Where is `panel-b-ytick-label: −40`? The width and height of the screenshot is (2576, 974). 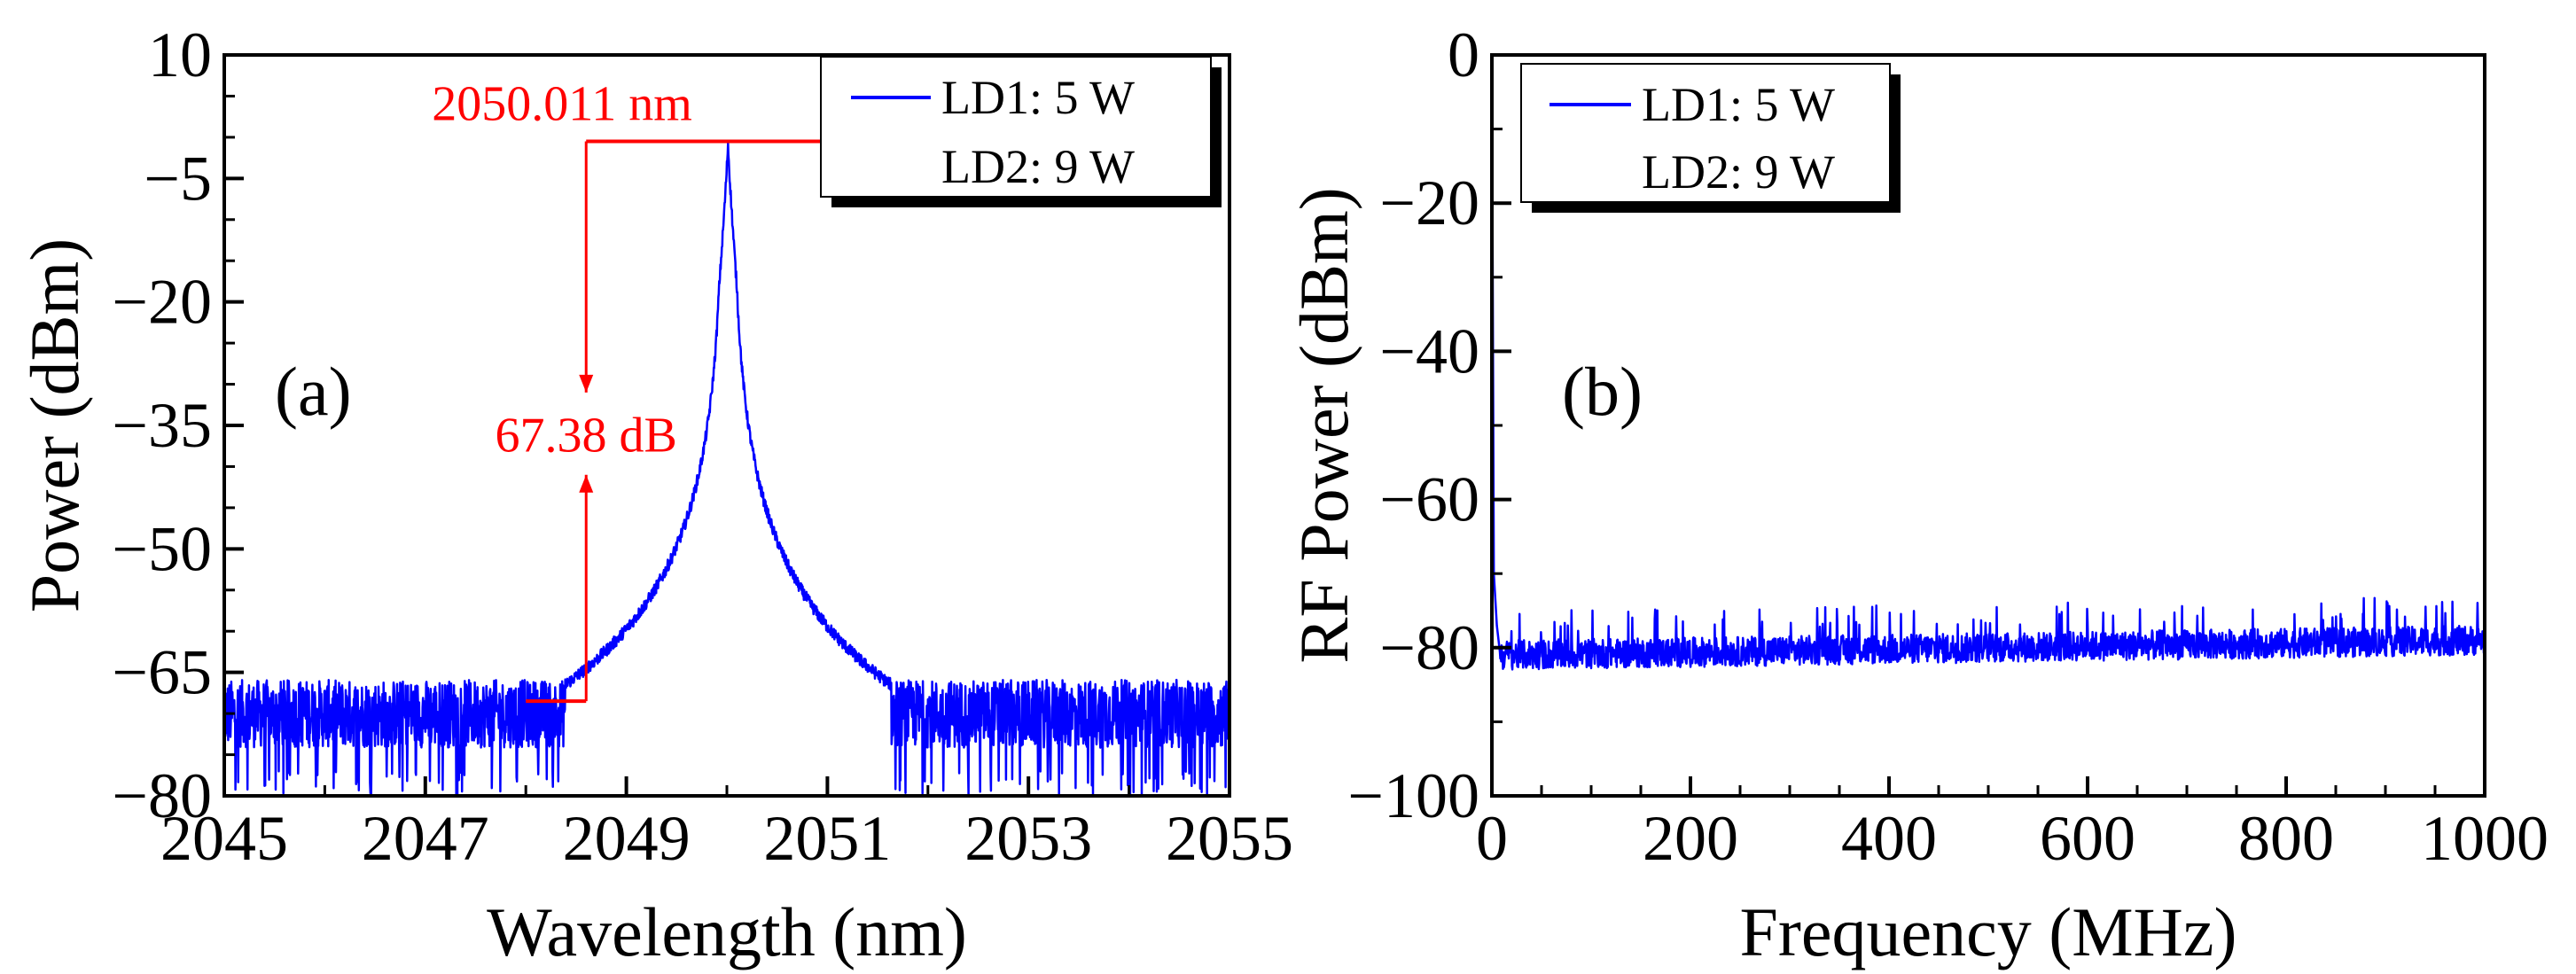 panel-b-ytick-label: −40 is located at coordinates (1429, 351).